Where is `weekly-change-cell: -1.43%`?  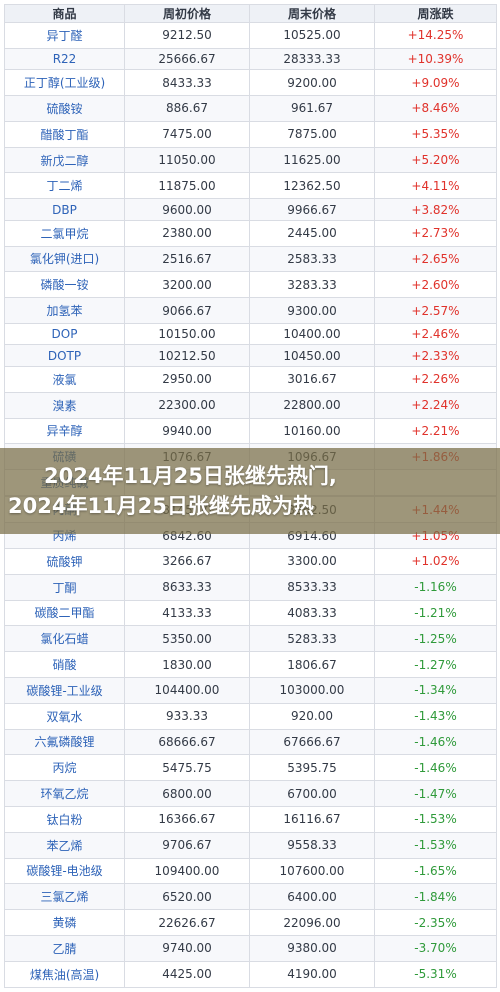 weekly-change-cell: -1.43% is located at coordinates (435, 716).